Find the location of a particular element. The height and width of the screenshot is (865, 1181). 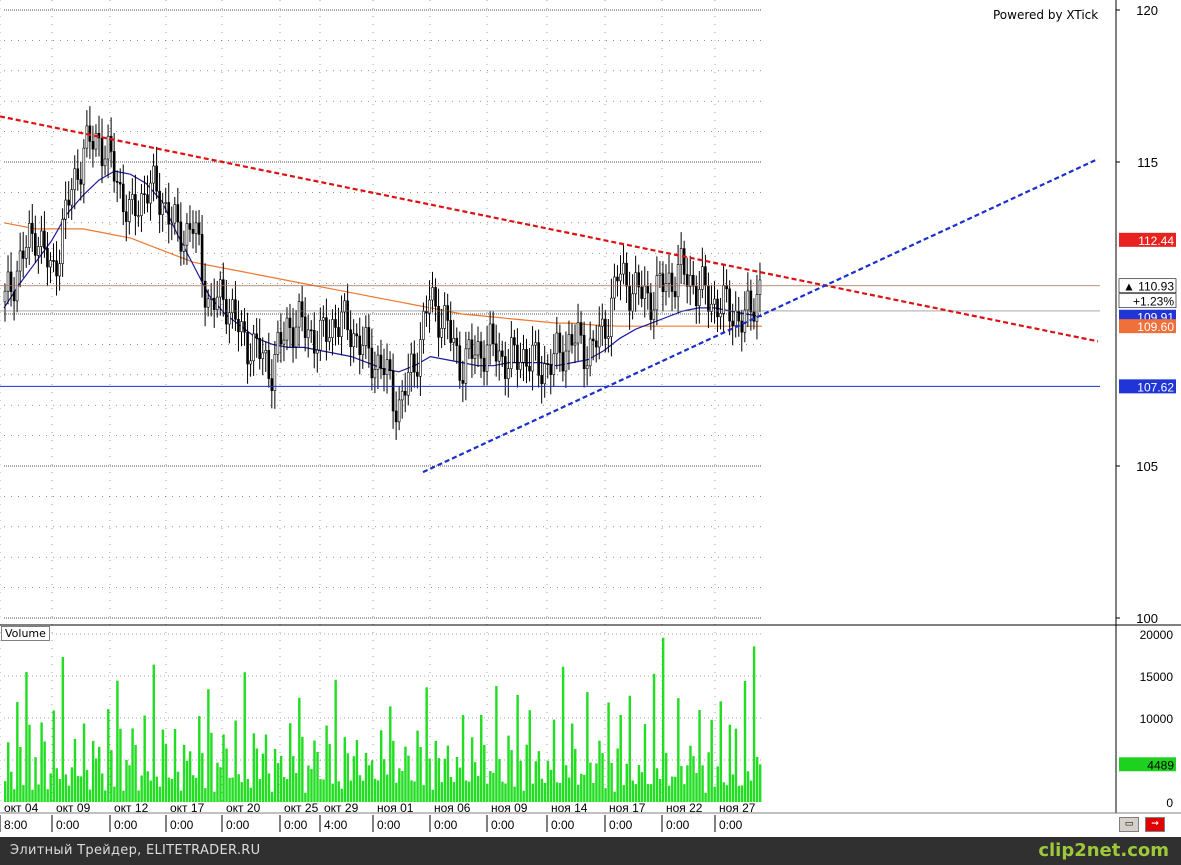

x-tick-label: окт 09 is located at coordinates (73, 808).